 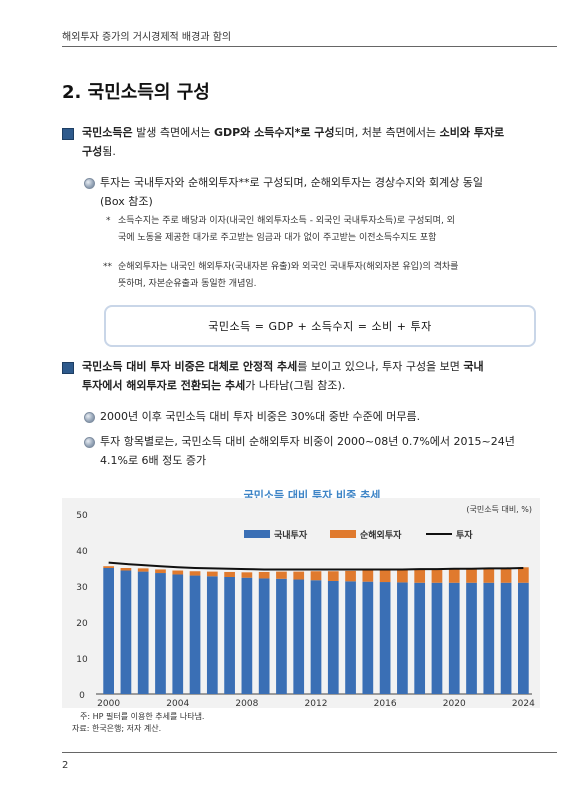 I want to click on bar-domestic-2020, so click(x=454, y=638).